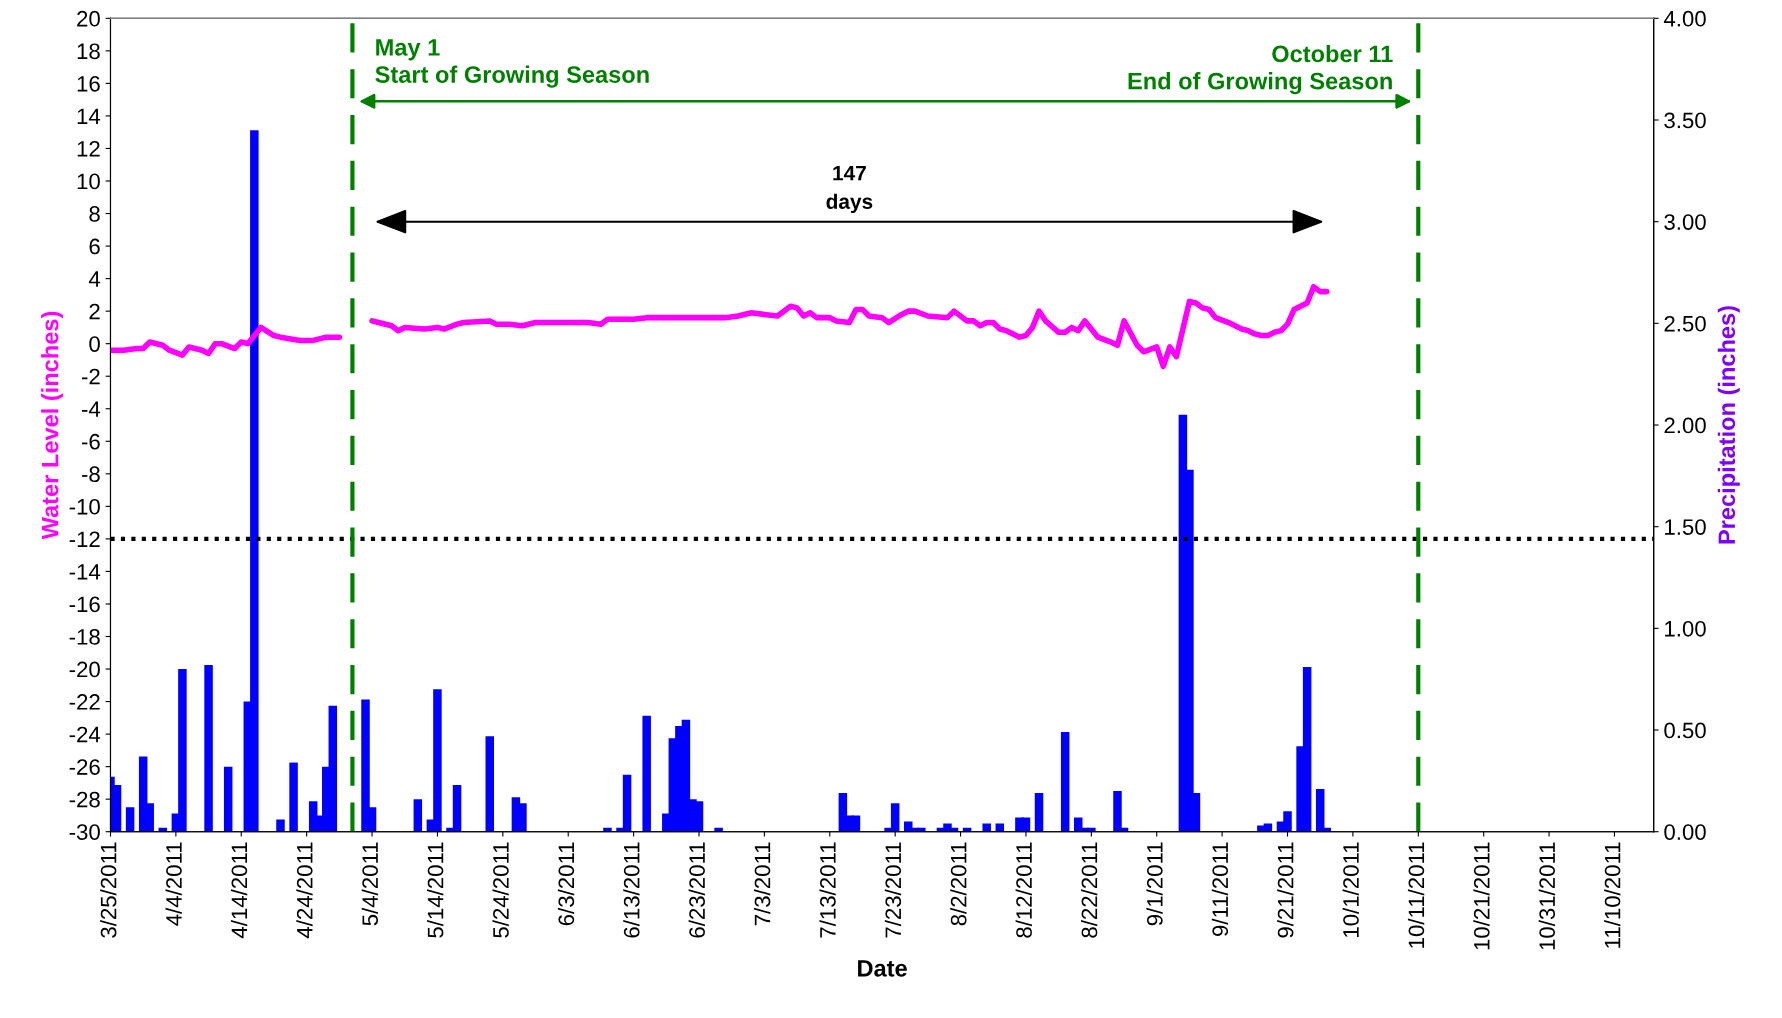  What do you see at coordinates (94, 344) in the screenshot?
I see `y-tick-label: 0` at bounding box center [94, 344].